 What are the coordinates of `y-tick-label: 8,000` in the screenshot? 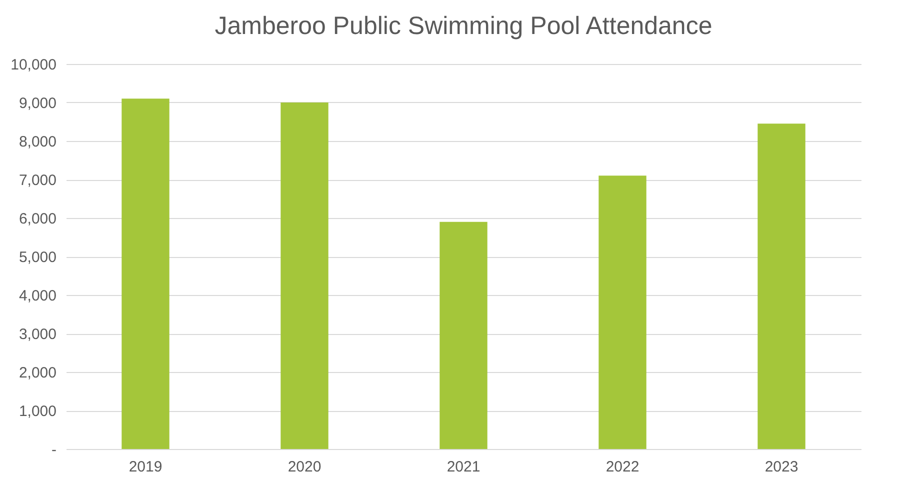 It's located at (37, 142).